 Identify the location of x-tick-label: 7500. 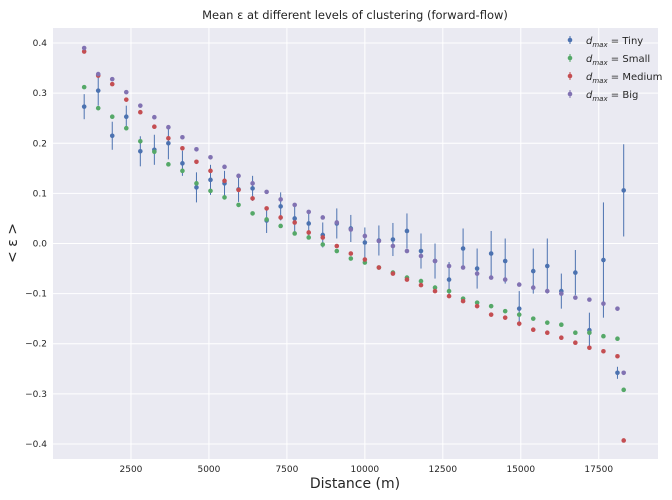
(286, 470).